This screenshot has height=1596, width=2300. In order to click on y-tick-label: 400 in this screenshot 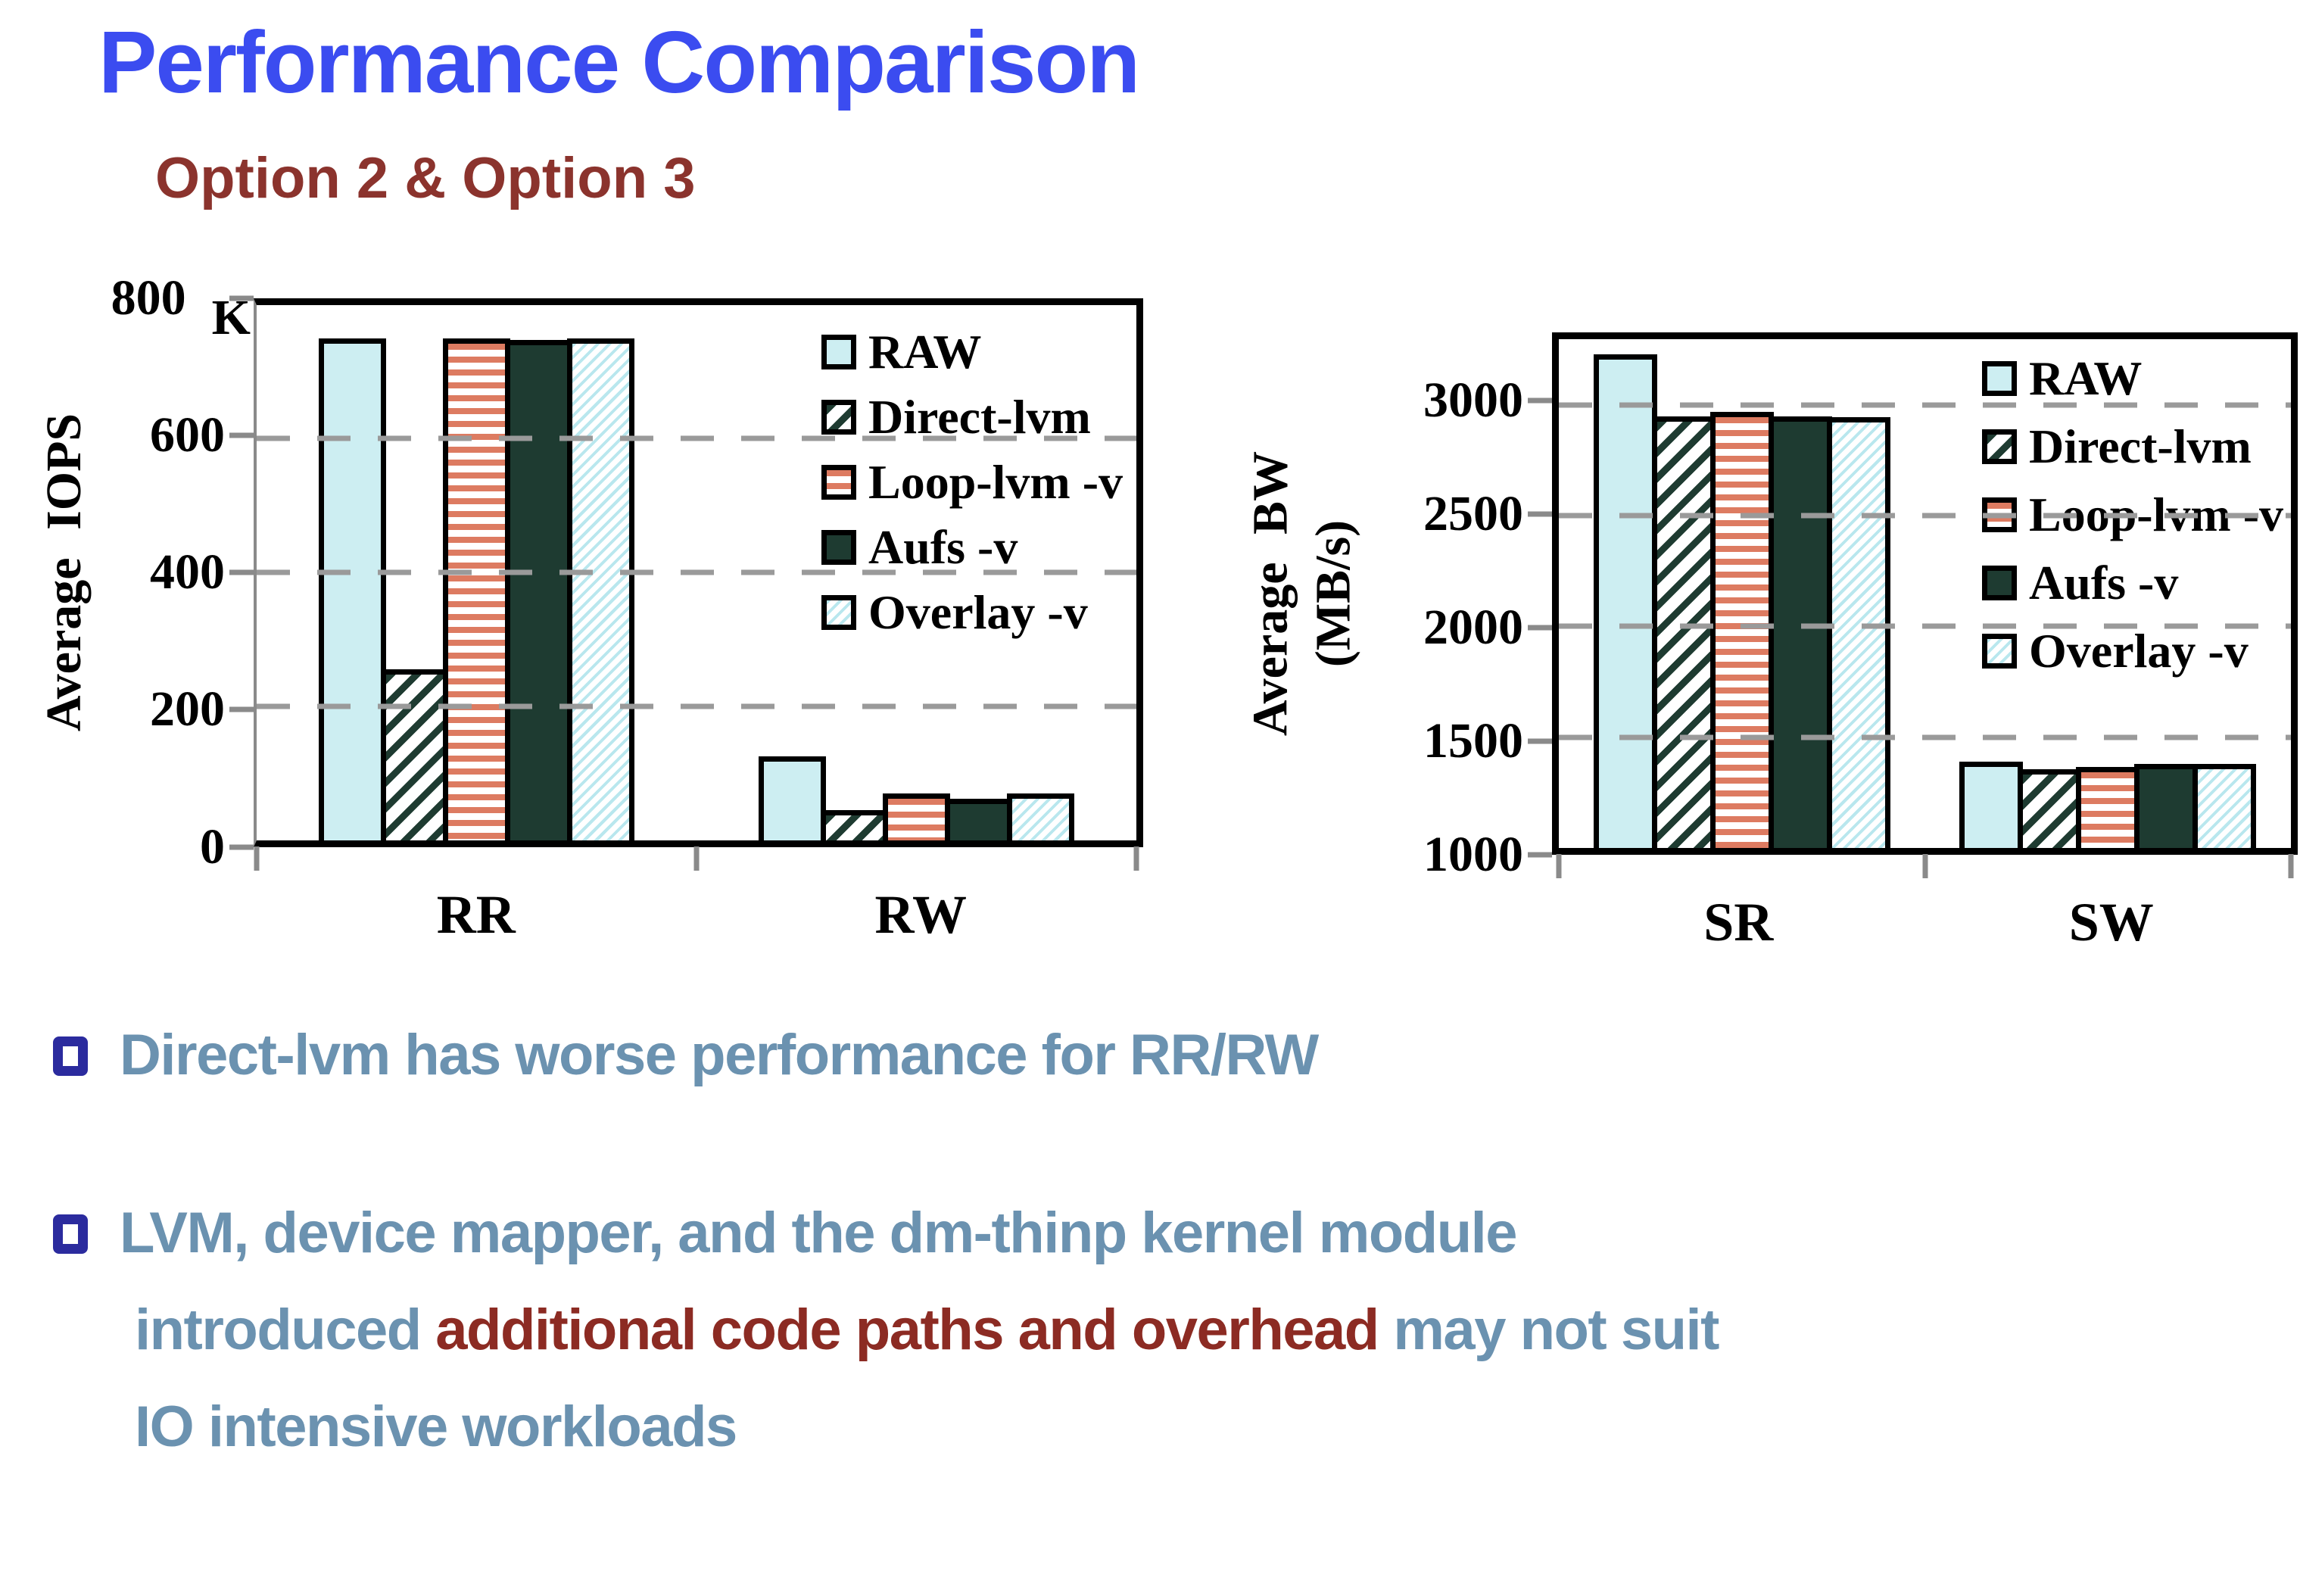, I will do `click(188, 572)`.